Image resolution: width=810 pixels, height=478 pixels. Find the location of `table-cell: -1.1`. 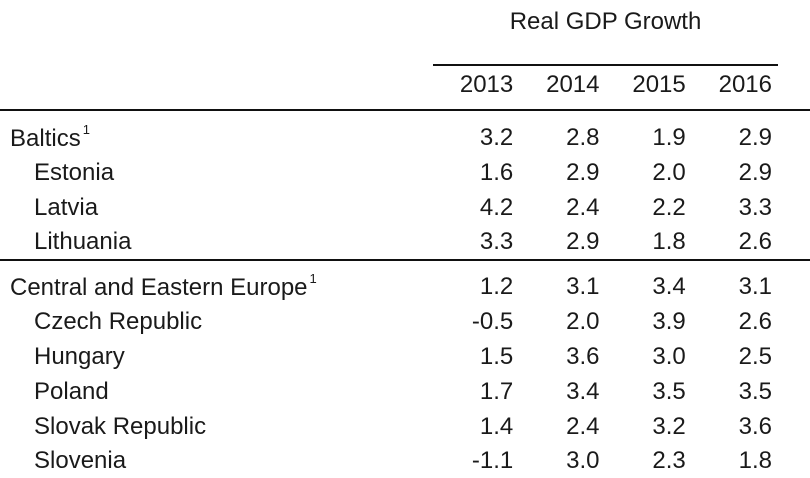

table-cell: -1.1 is located at coordinates (492, 460).